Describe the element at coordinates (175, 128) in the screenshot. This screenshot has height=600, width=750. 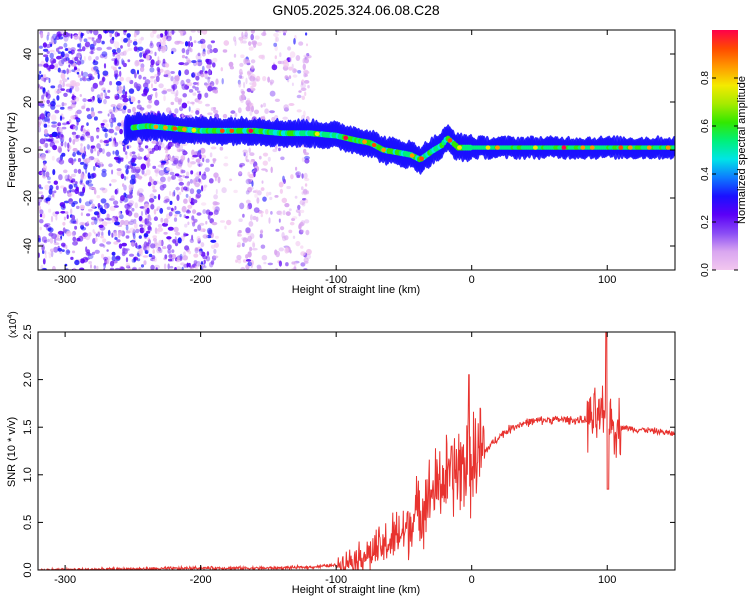
I see `ridge-hot-spot` at that location.